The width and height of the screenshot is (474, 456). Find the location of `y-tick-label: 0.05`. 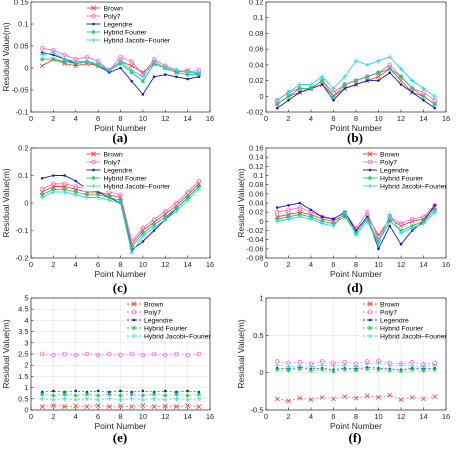

y-tick-label: 0.05 is located at coordinates (21, 46).